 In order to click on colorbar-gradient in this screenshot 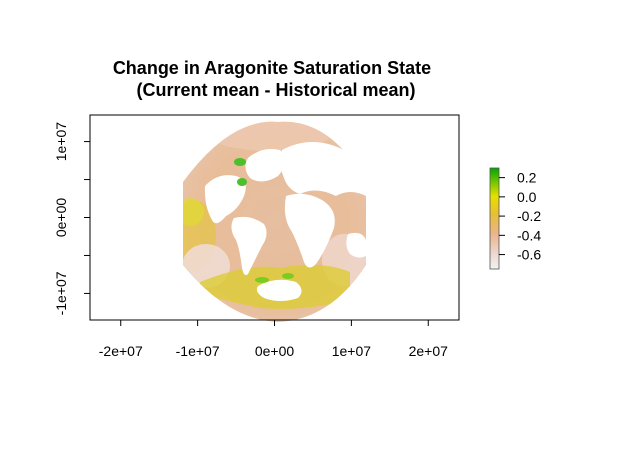, I will do `click(494, 218)`.